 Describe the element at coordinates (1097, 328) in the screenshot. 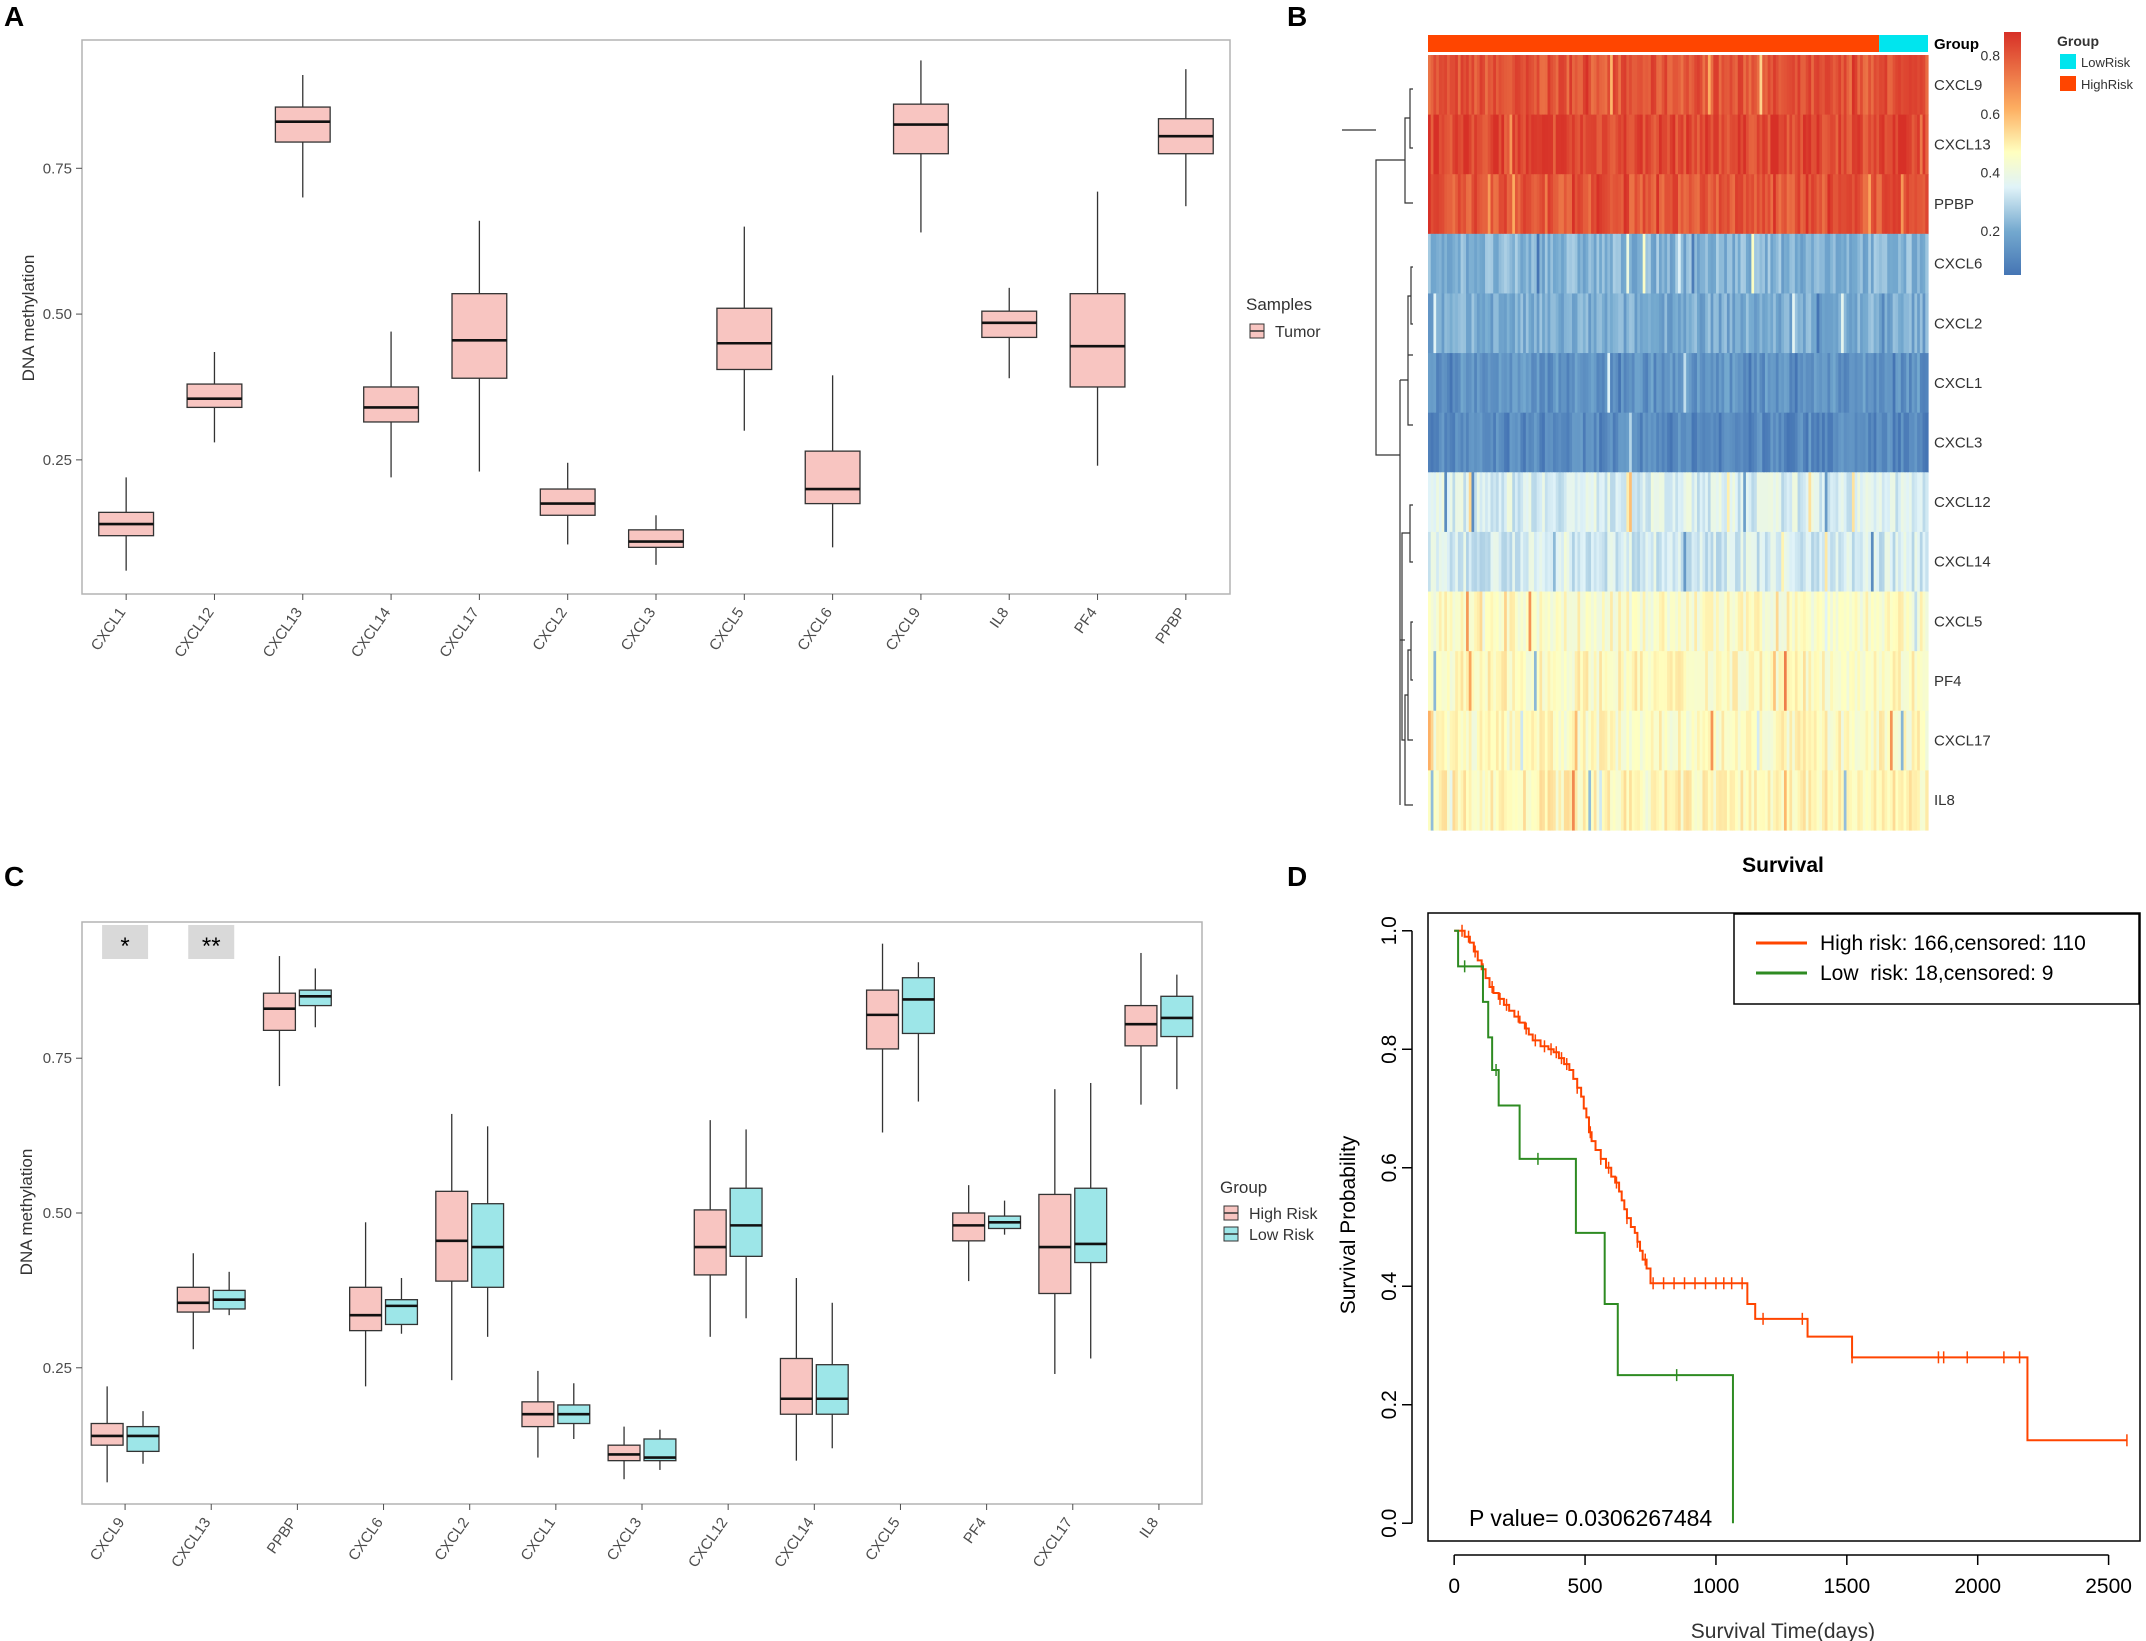

I see `box-pf4-tumor` at that location.